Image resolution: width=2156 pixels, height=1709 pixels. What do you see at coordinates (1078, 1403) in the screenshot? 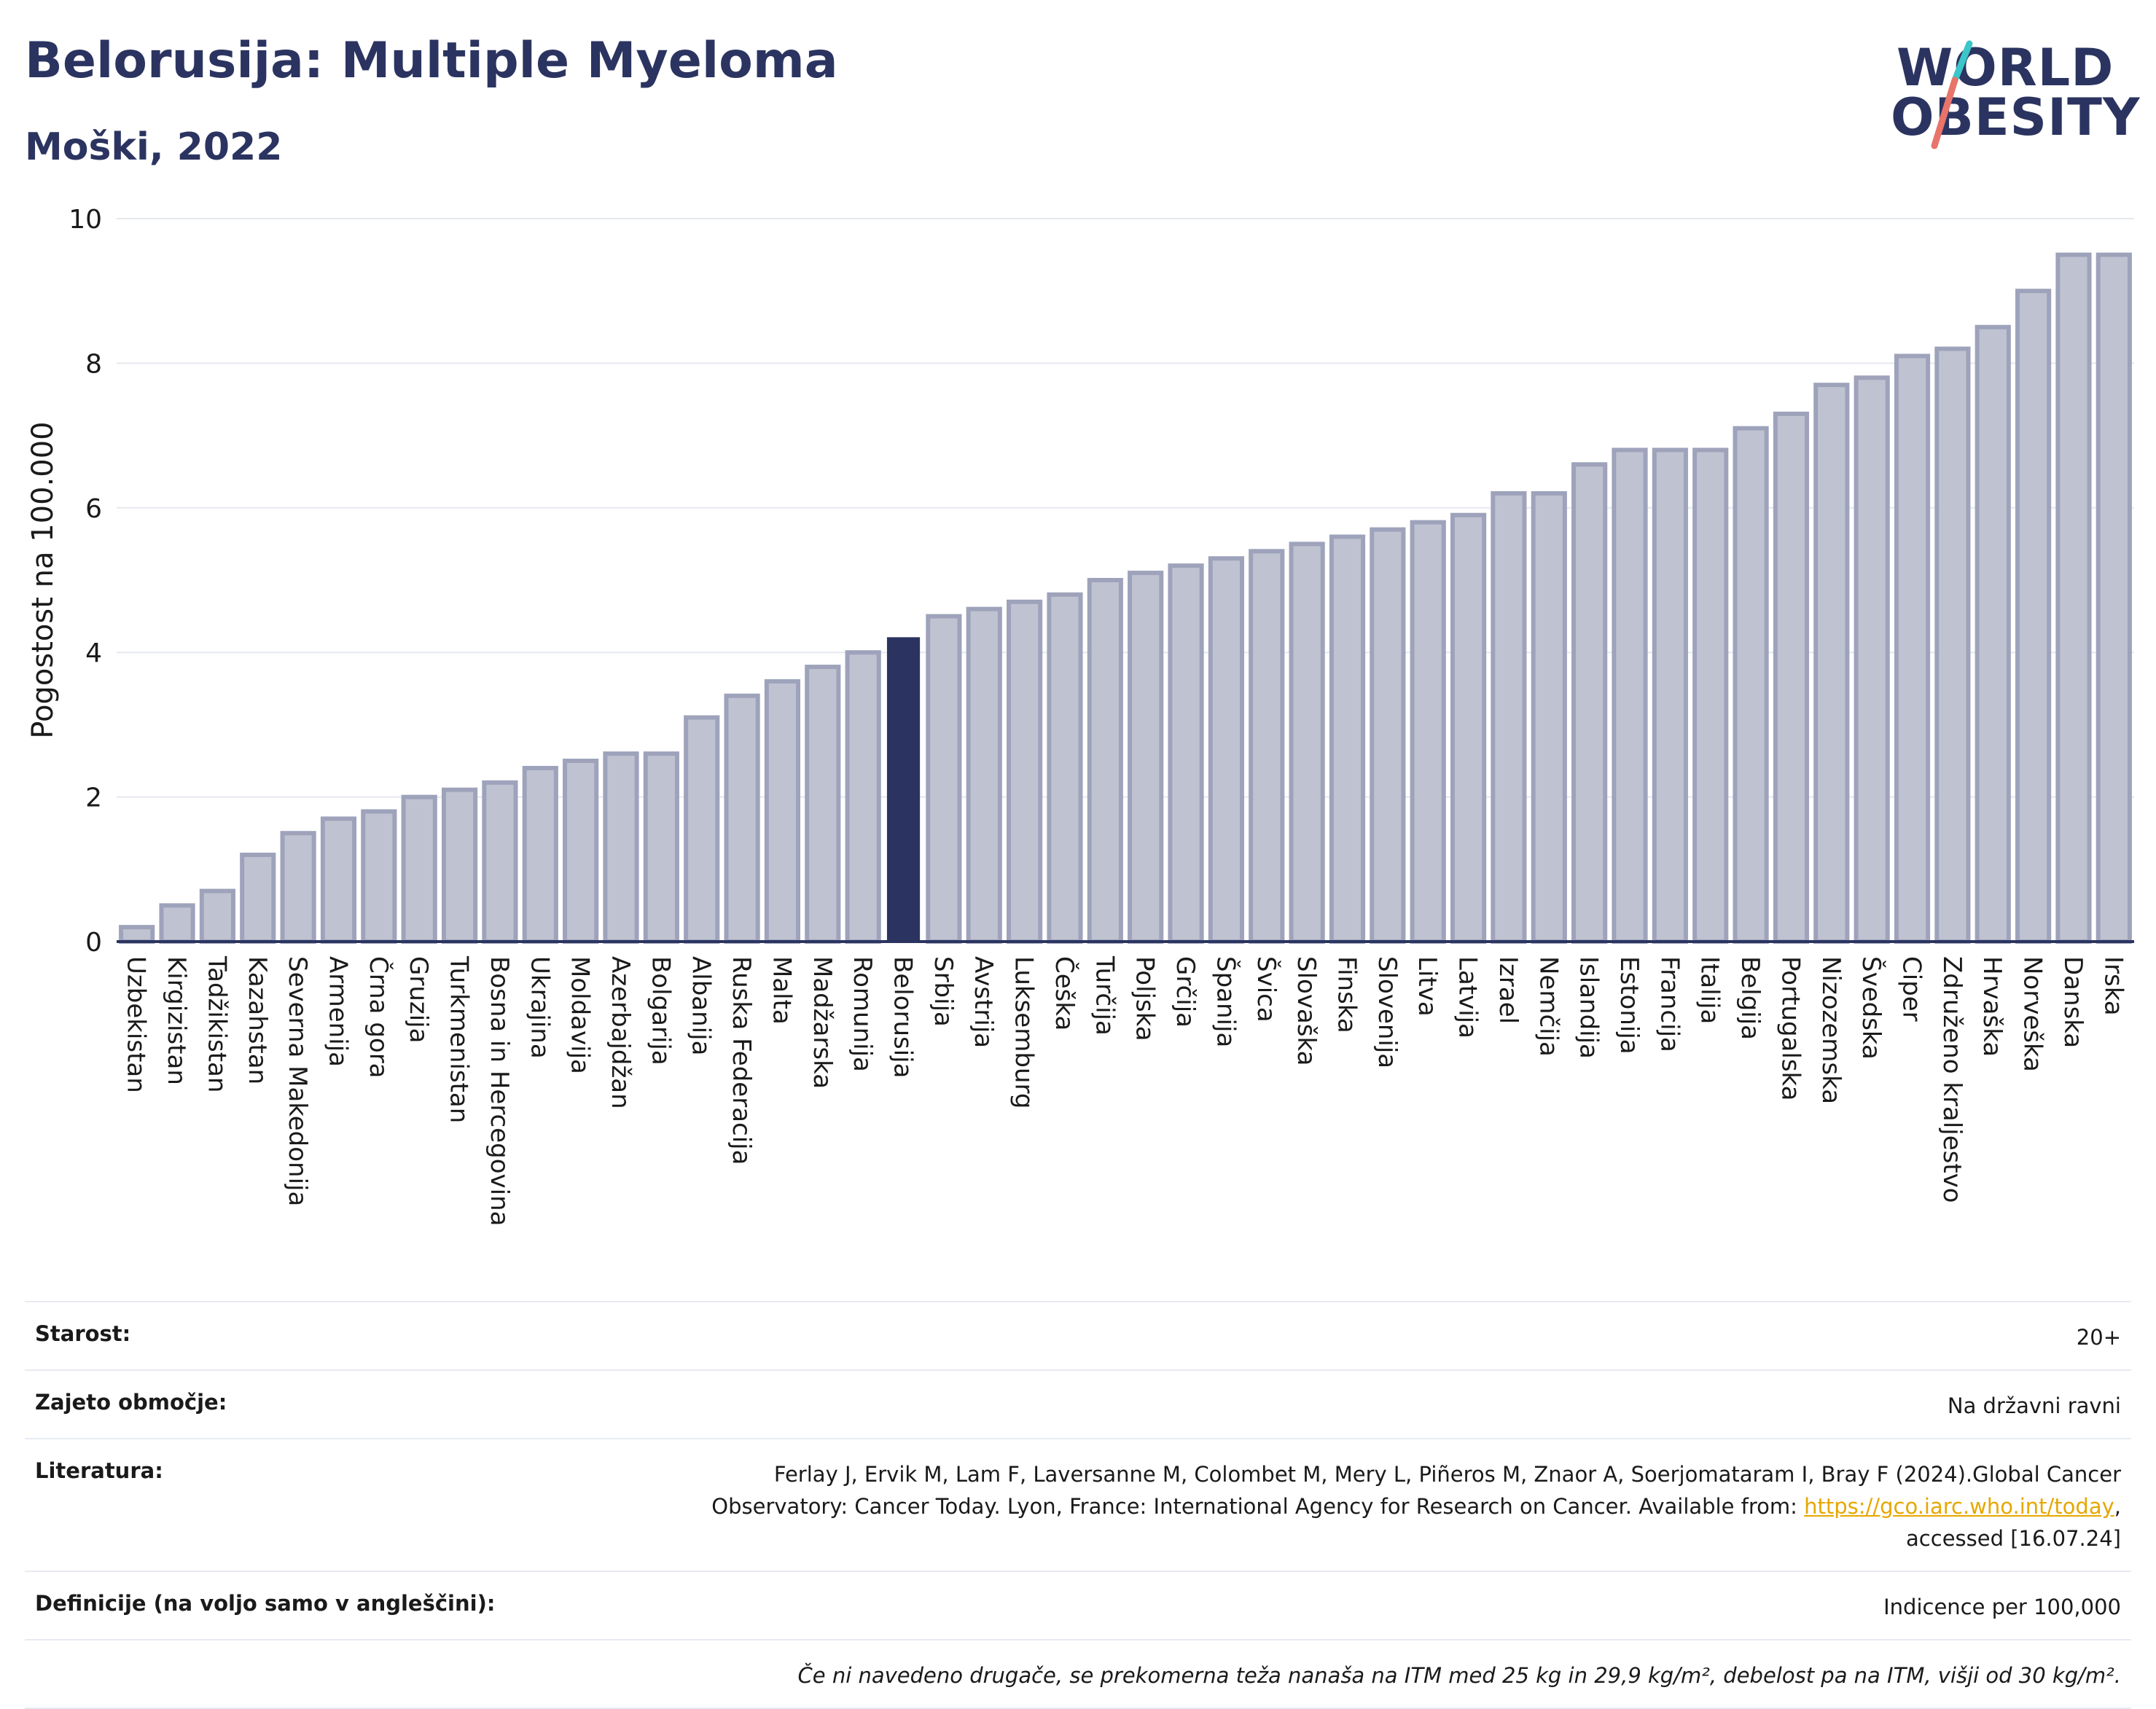
I see `info-row-area: Zajeto območje: Na državni ravni` at bounding box center [1078, 1403].